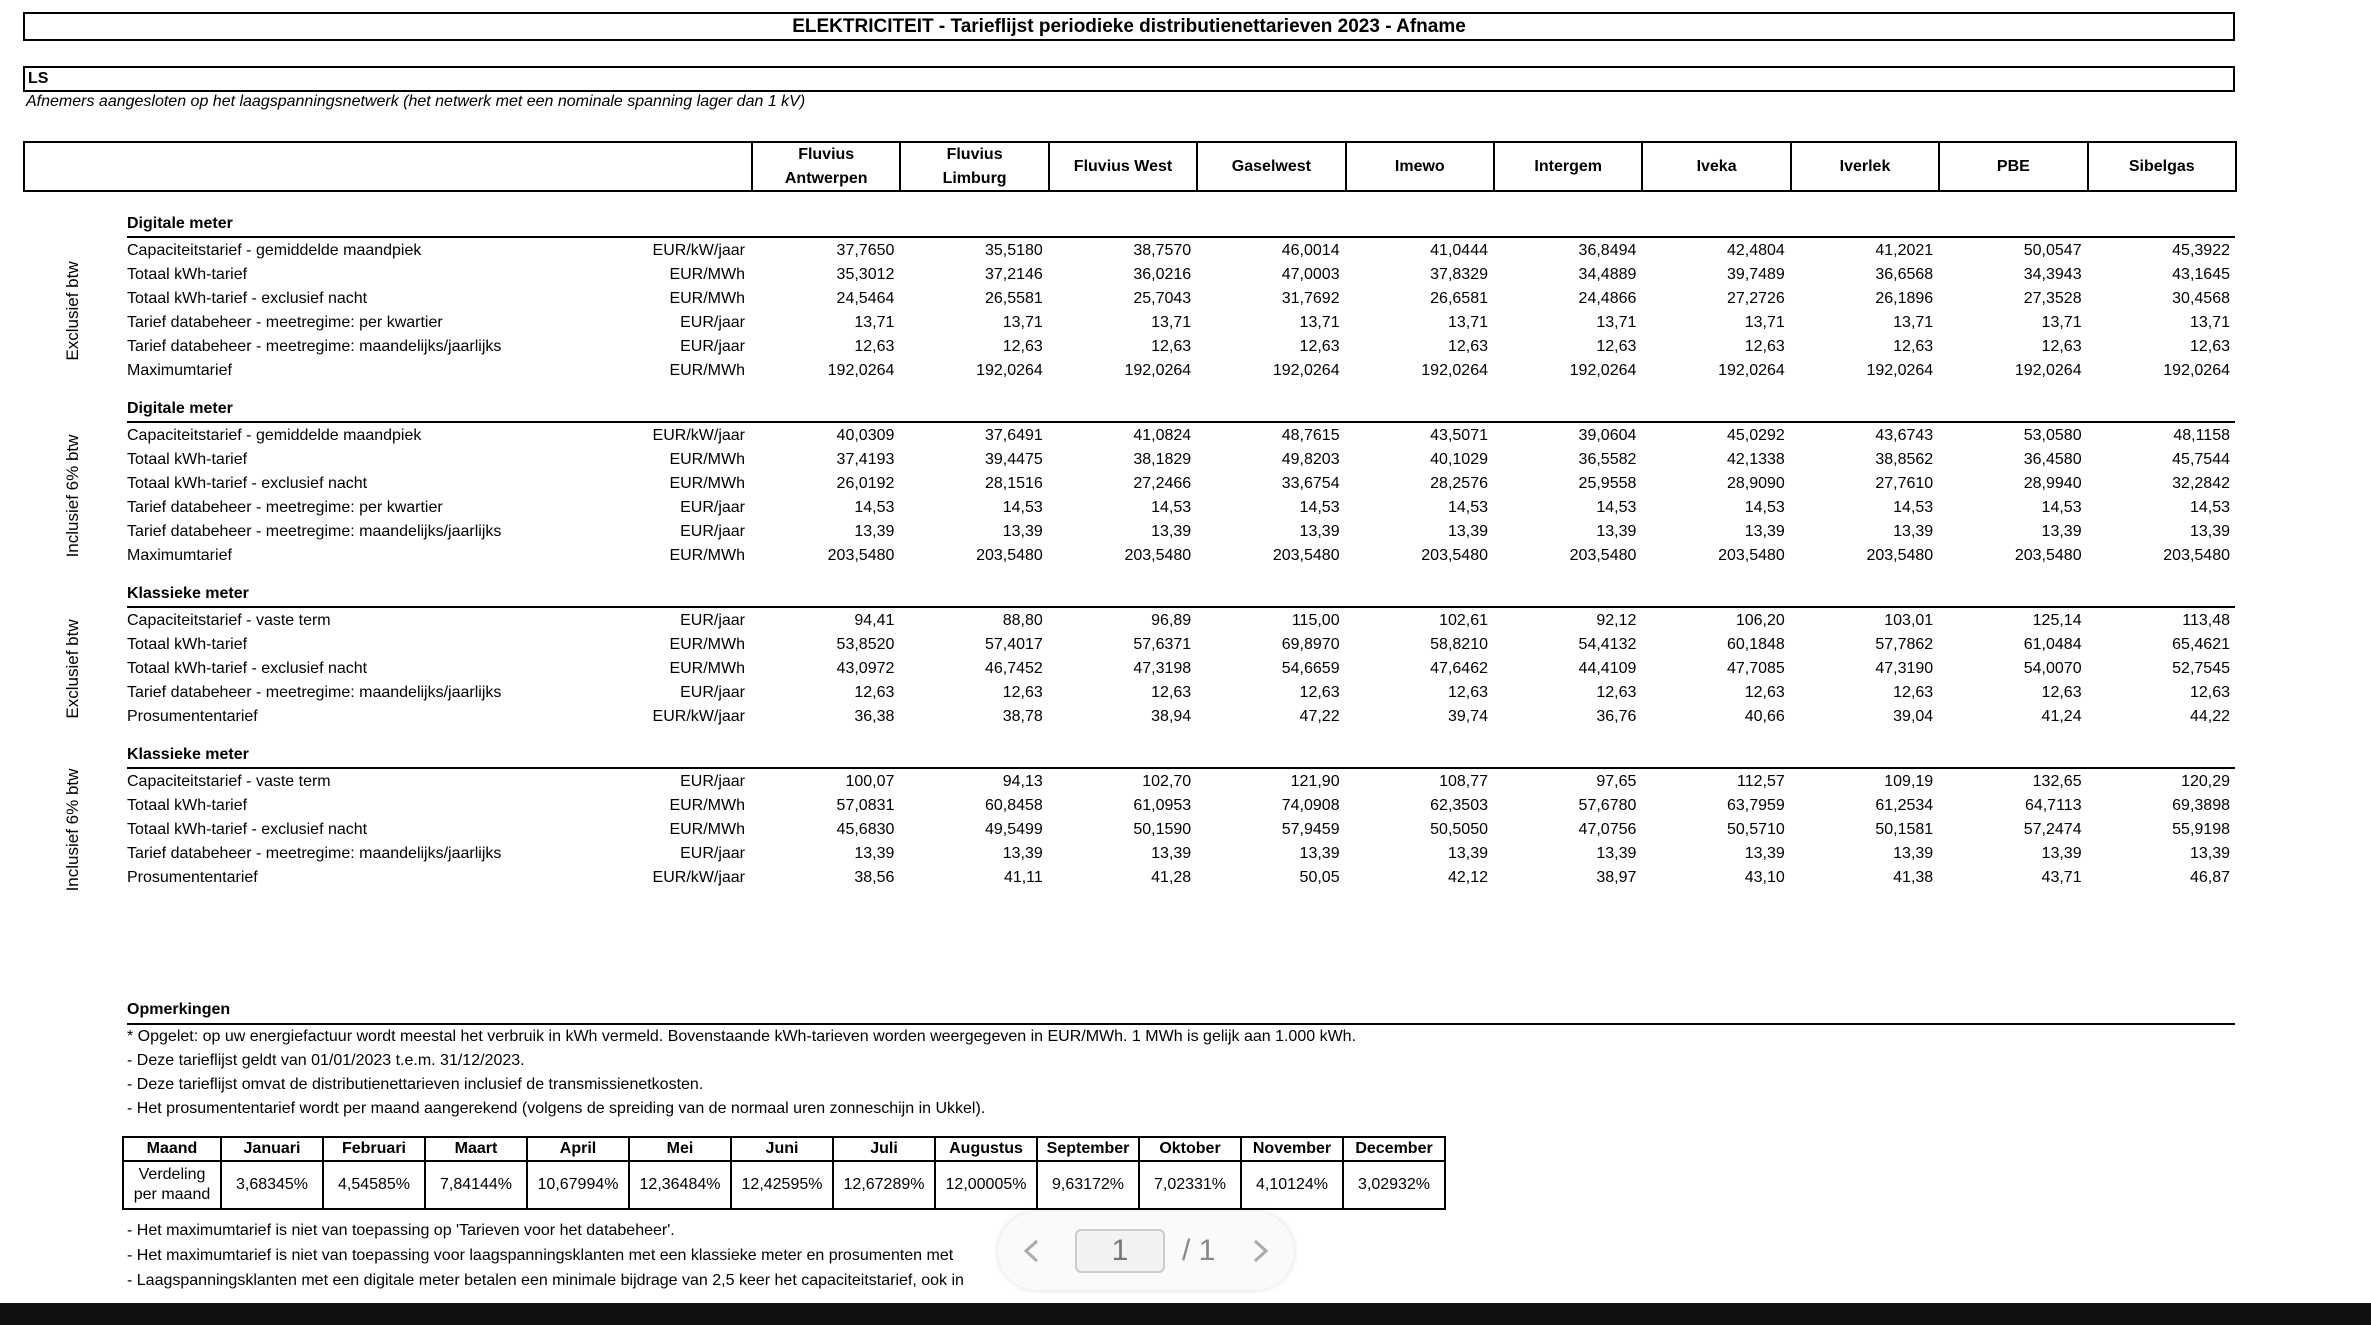 The height and width of the screenshot is (1325, 2371). I want to click on taskbar, so click(1185, 1314).